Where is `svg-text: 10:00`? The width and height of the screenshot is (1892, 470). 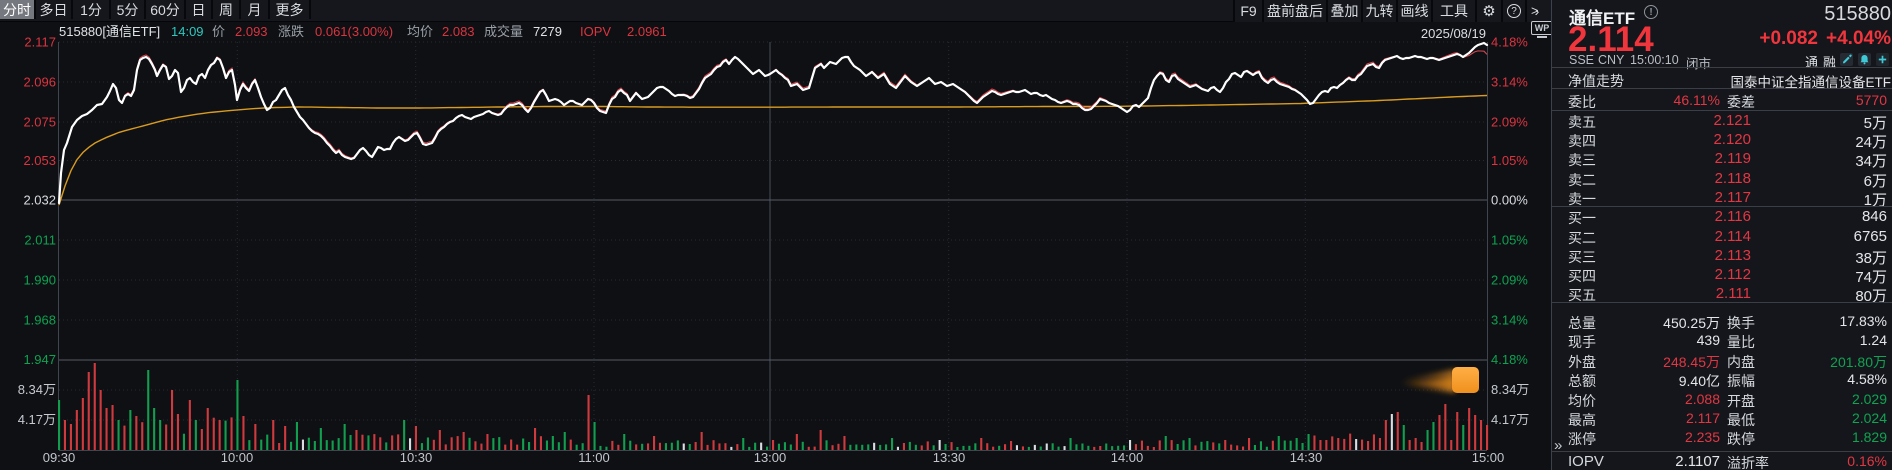
svg-text: 10:00 is located at coordinates (237, 457).